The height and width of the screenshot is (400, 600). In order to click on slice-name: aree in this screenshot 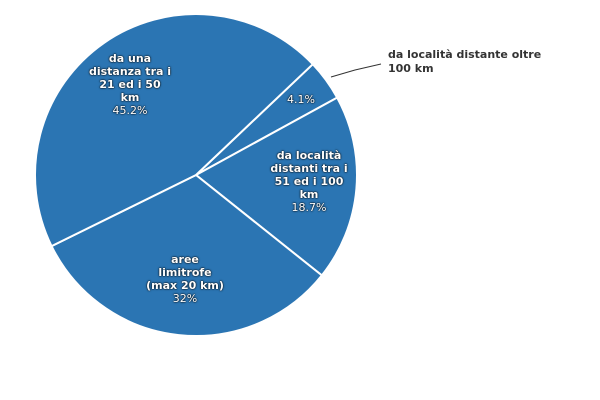, I will do `click(185, 259)`.